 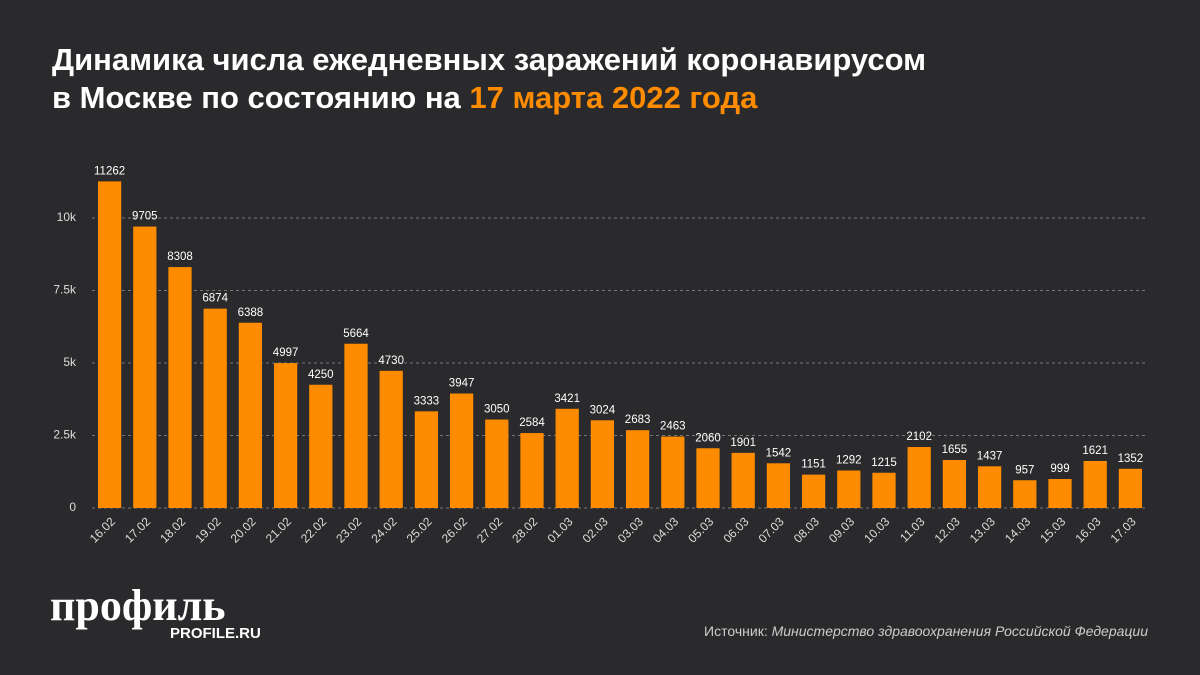 What do you see at coordinates (109, 171) in the screenshot?
I see `value-label: 11262` at bounding box center [109, 171].